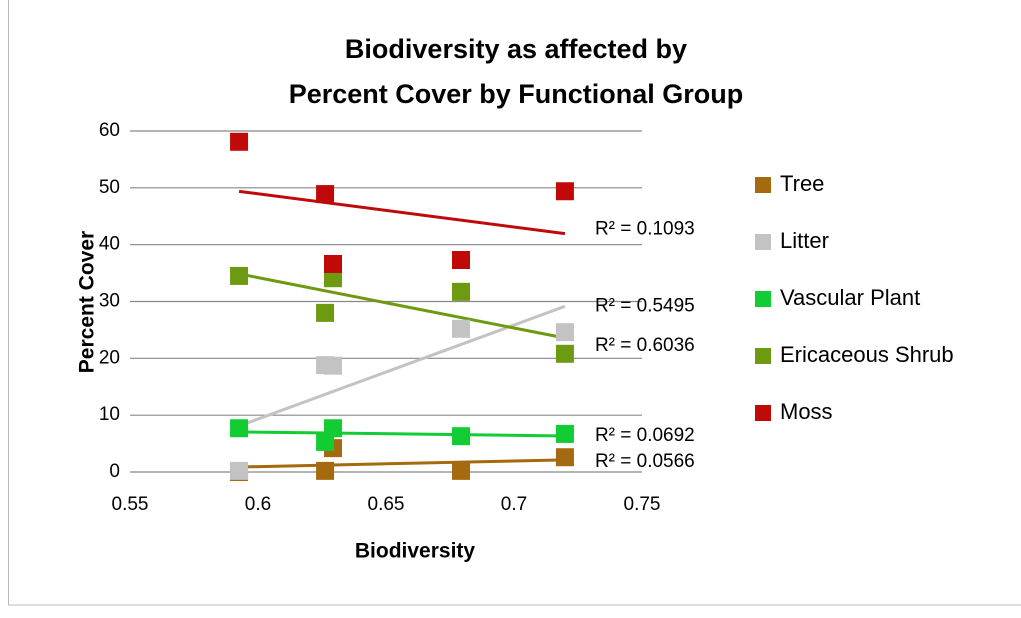 This screenshot has height=618, width=1021. I want to click on trendline-label: R² = 0.1093, so click(645, 229).